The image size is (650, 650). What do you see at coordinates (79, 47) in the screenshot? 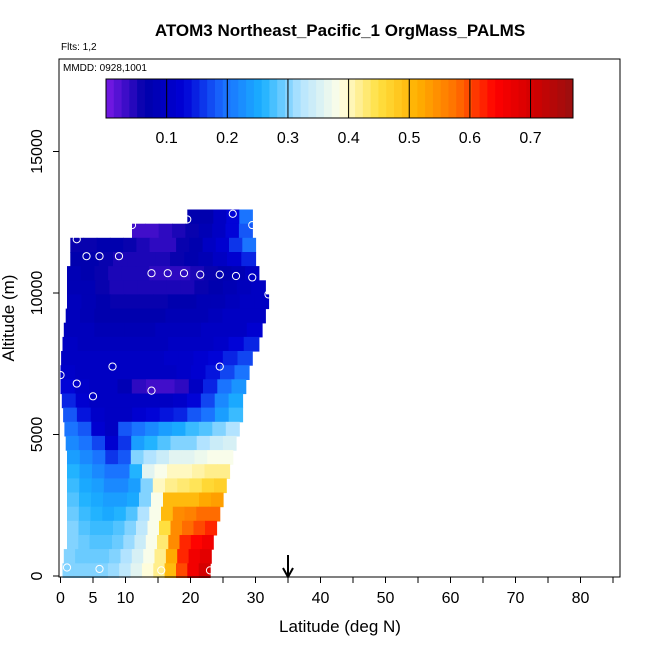
I see `flights-label: Flts: 1,2` at bounding box center [79, 47].